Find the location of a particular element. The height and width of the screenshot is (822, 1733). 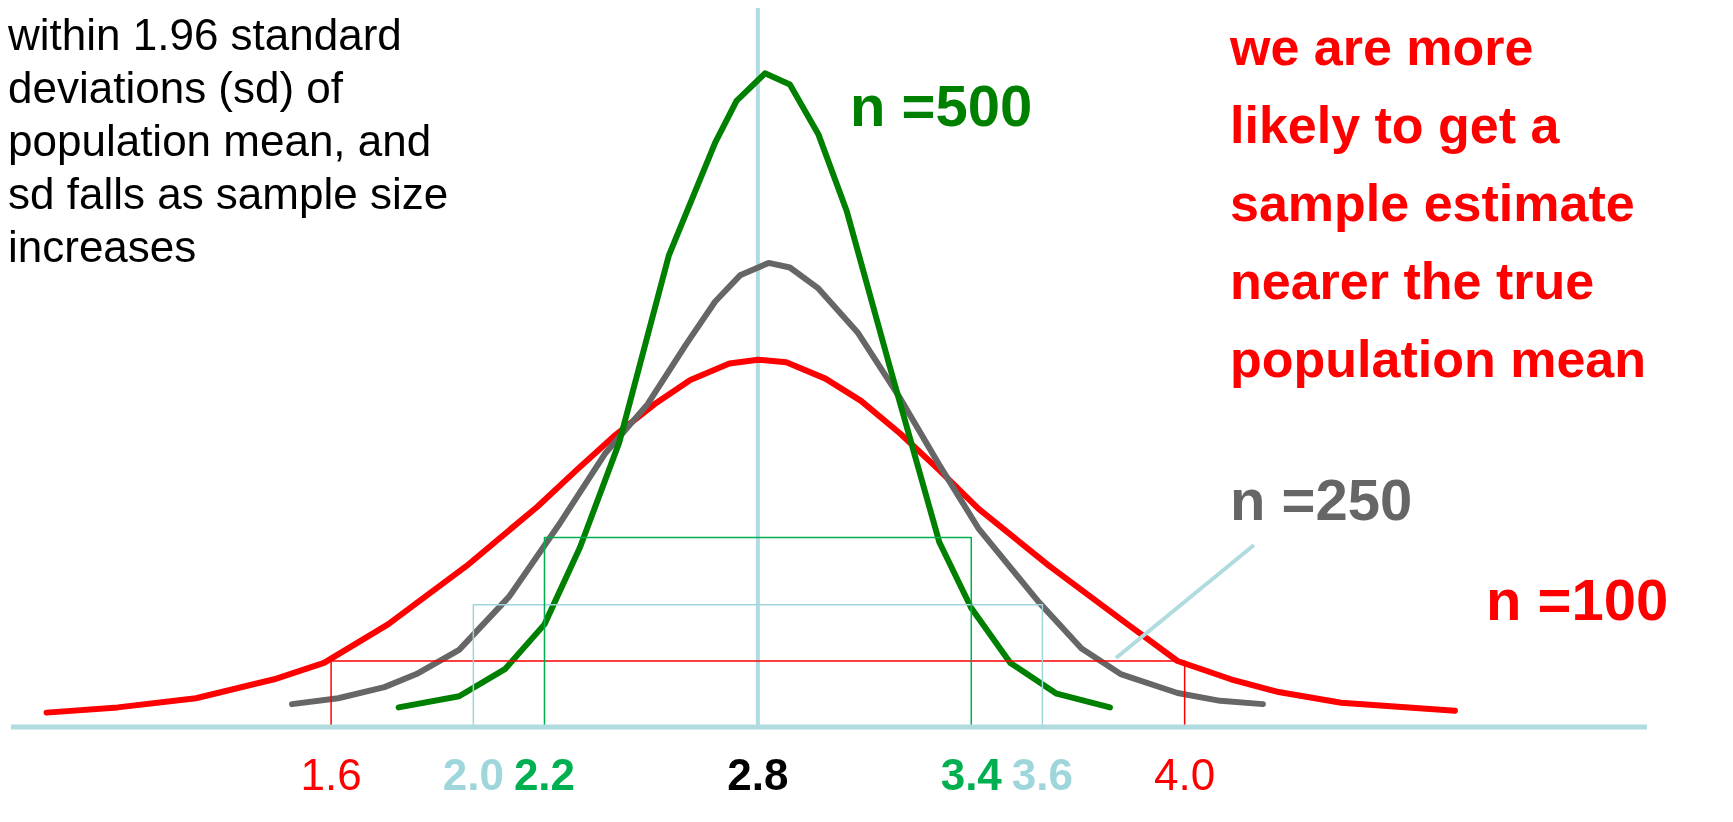

x-tick-label: 3.4 is located at coordinates (971, 774).